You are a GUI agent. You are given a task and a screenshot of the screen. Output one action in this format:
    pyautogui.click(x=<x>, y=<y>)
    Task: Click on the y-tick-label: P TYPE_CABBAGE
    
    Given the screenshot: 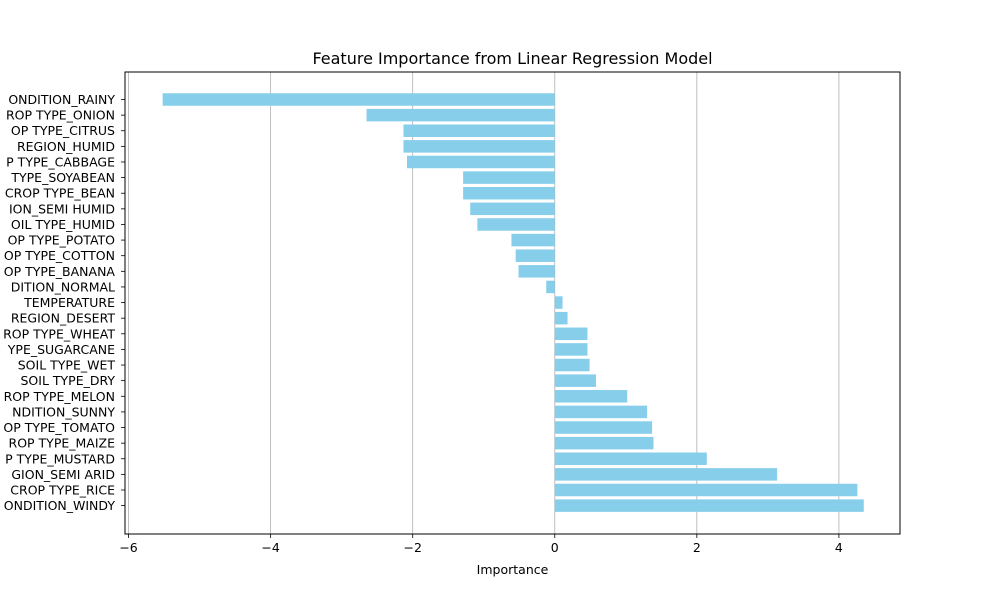 What is the action you would take?
    pyautogui.click(x=60, y=161)
    